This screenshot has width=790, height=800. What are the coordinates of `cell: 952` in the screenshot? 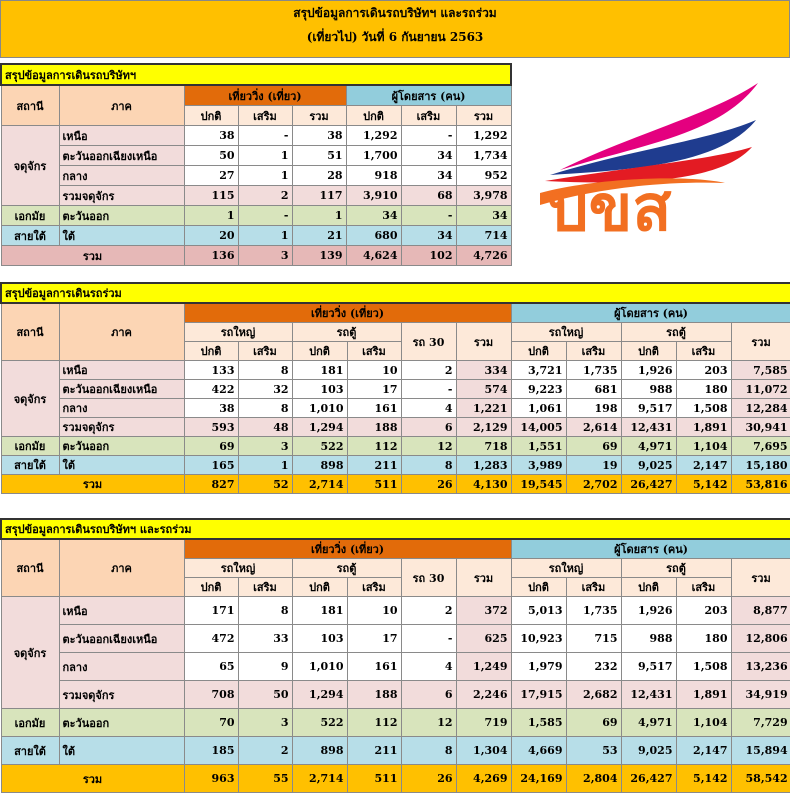 It's located at (483, 175).